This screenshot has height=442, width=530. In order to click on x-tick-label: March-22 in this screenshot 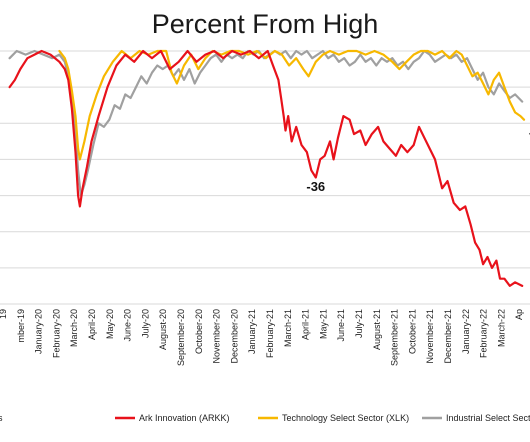, I will do `click(501, 328)`.